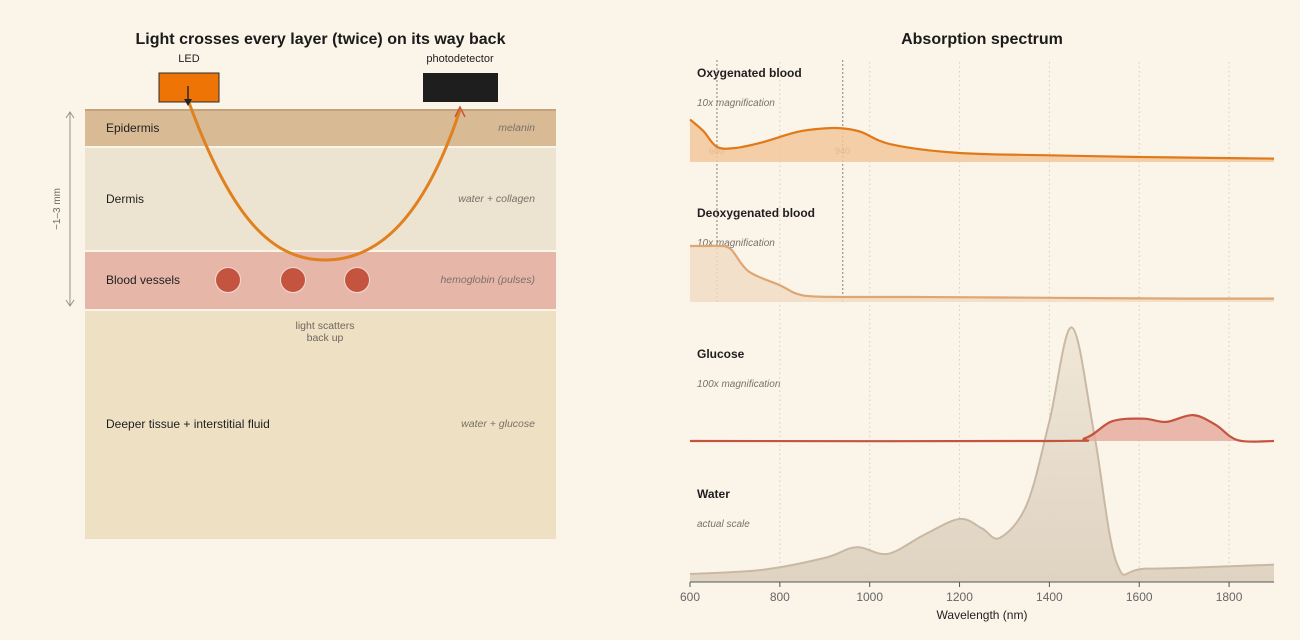 This screenshot has width=1300, height=640. I want to click on x-tick-label: 1800, so click(1229, 597).